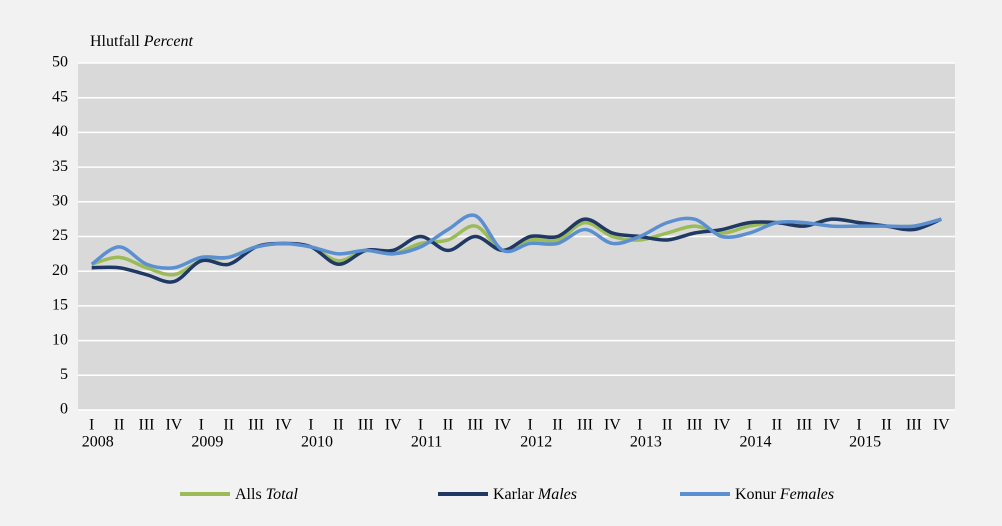 This screenshot has height=526, width=1002. What do you see at coordinates (64, 409) in the screenshot?
I see `y-tick-label: 0` at bounding box center [64, 409].